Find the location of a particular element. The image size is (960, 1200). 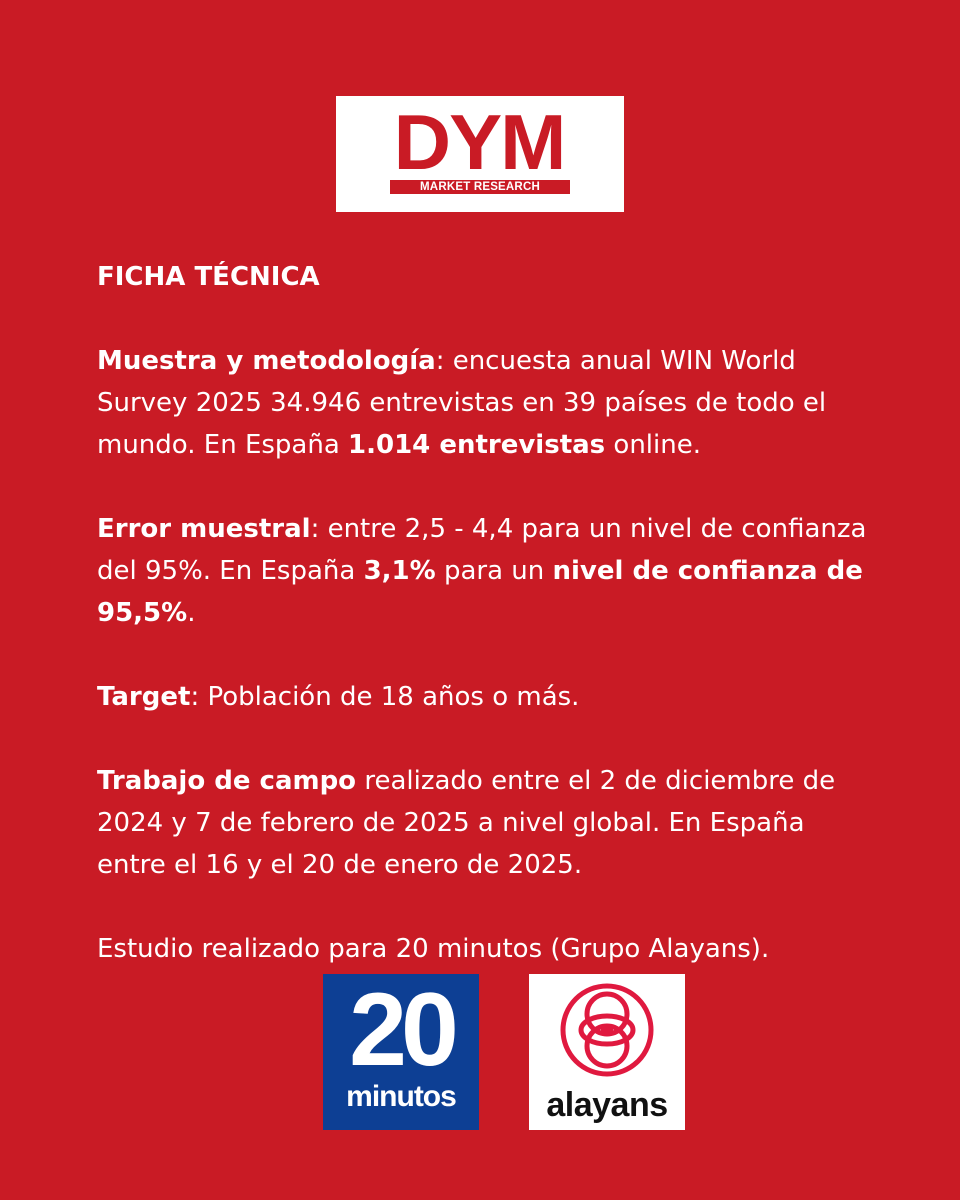

alayans-logo: alayans is located at coordinates (607, 1052).